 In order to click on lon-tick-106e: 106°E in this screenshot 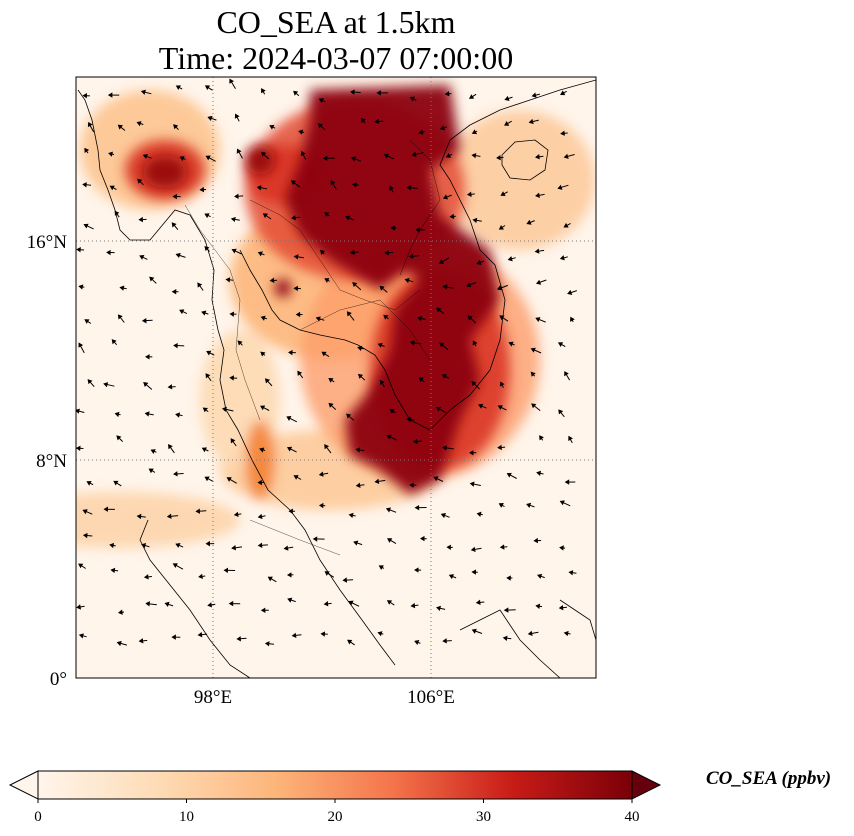, I will do `click(431, 697)`.